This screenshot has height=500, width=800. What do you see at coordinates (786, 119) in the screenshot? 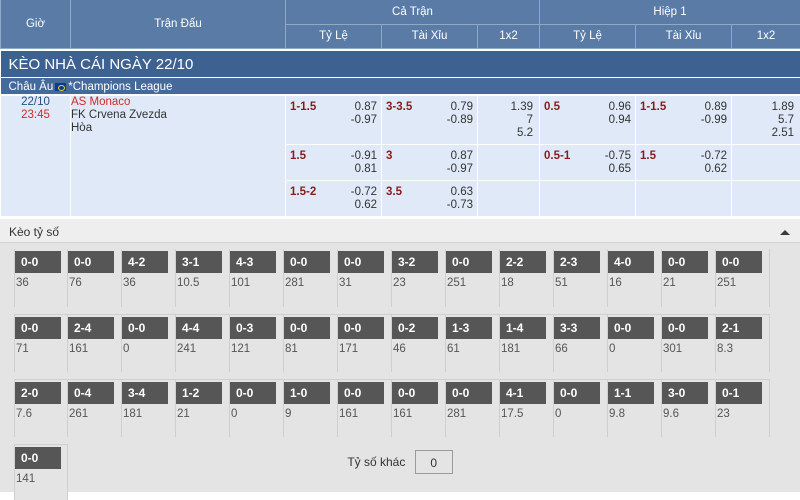
I see `half-1x2-draw: 5.7` at bounding box center [786, 119].